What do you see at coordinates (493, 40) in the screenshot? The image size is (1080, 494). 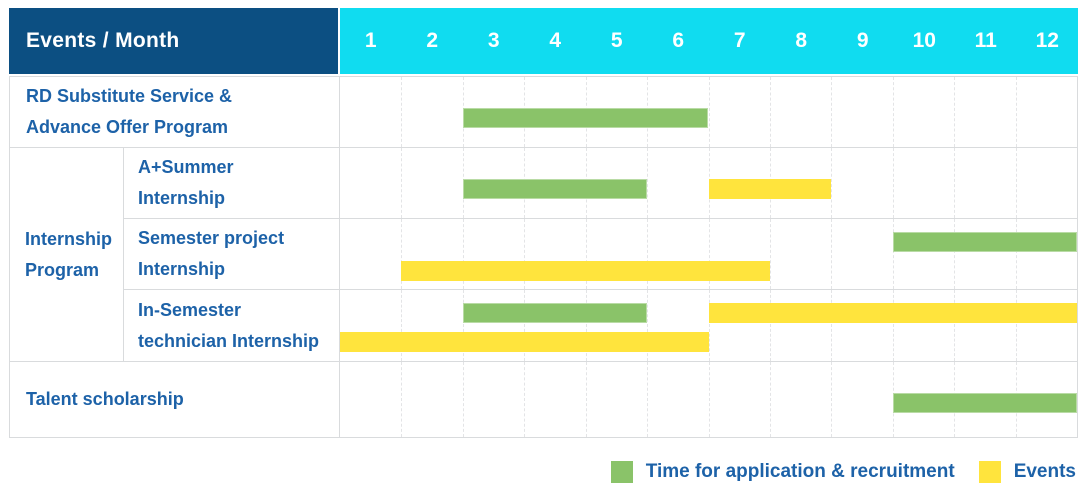 I see `month-header-3: 3` at bounding box center [493, 40].